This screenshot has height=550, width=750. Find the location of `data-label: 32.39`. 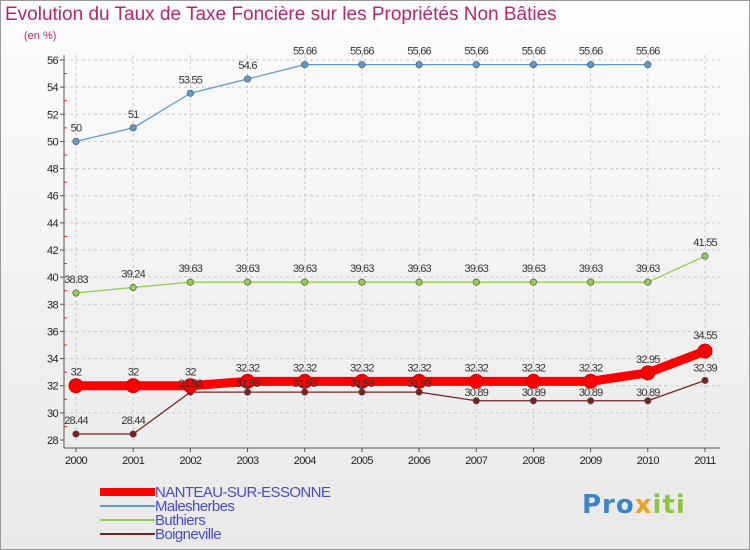

data-label: 32.39 is located at coordinates (705, 368).